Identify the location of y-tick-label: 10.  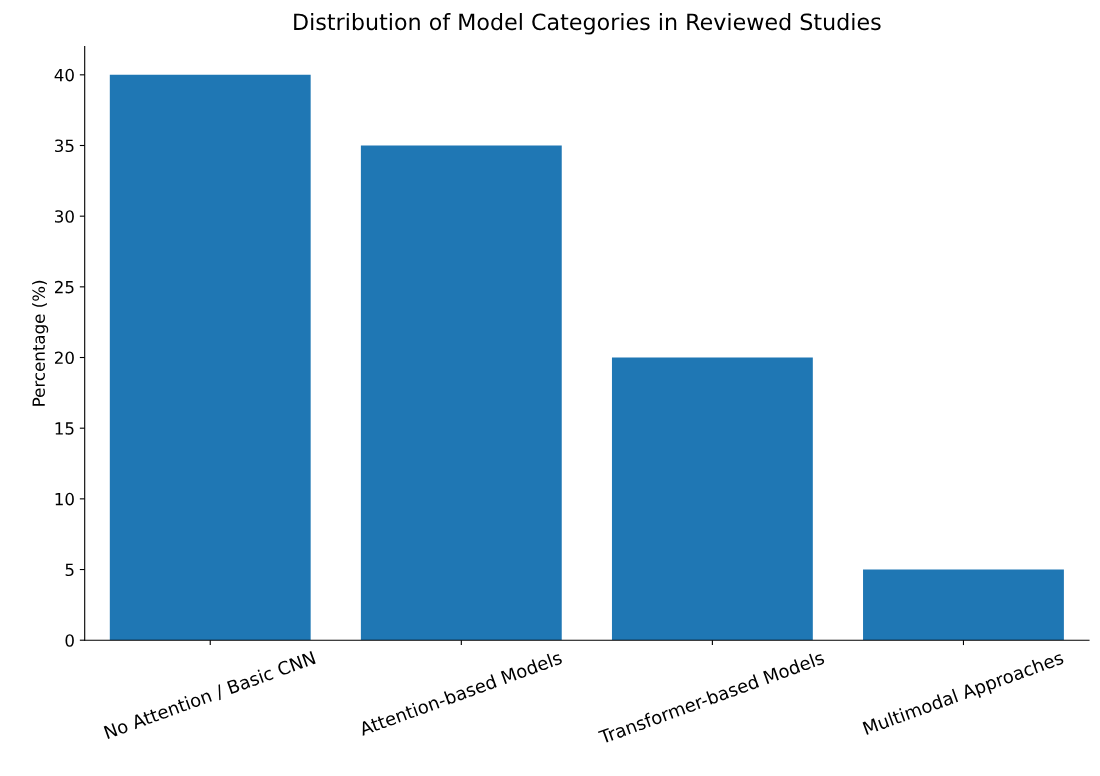
(64, 499).